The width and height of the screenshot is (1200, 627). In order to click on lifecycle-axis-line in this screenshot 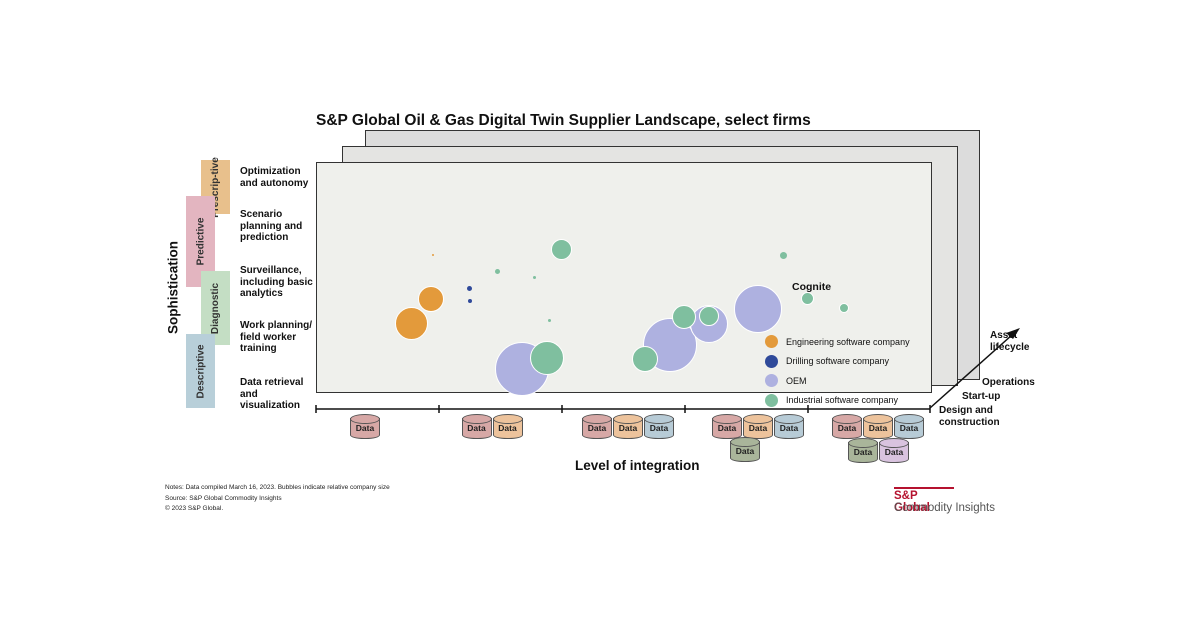, I will do `click(971, 371)`.